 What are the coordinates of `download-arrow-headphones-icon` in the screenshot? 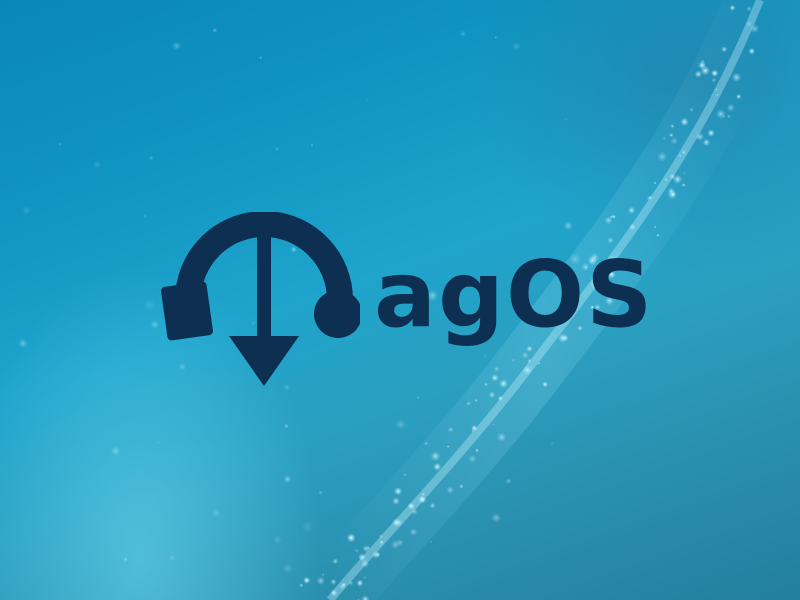 It's located at (260, 299).